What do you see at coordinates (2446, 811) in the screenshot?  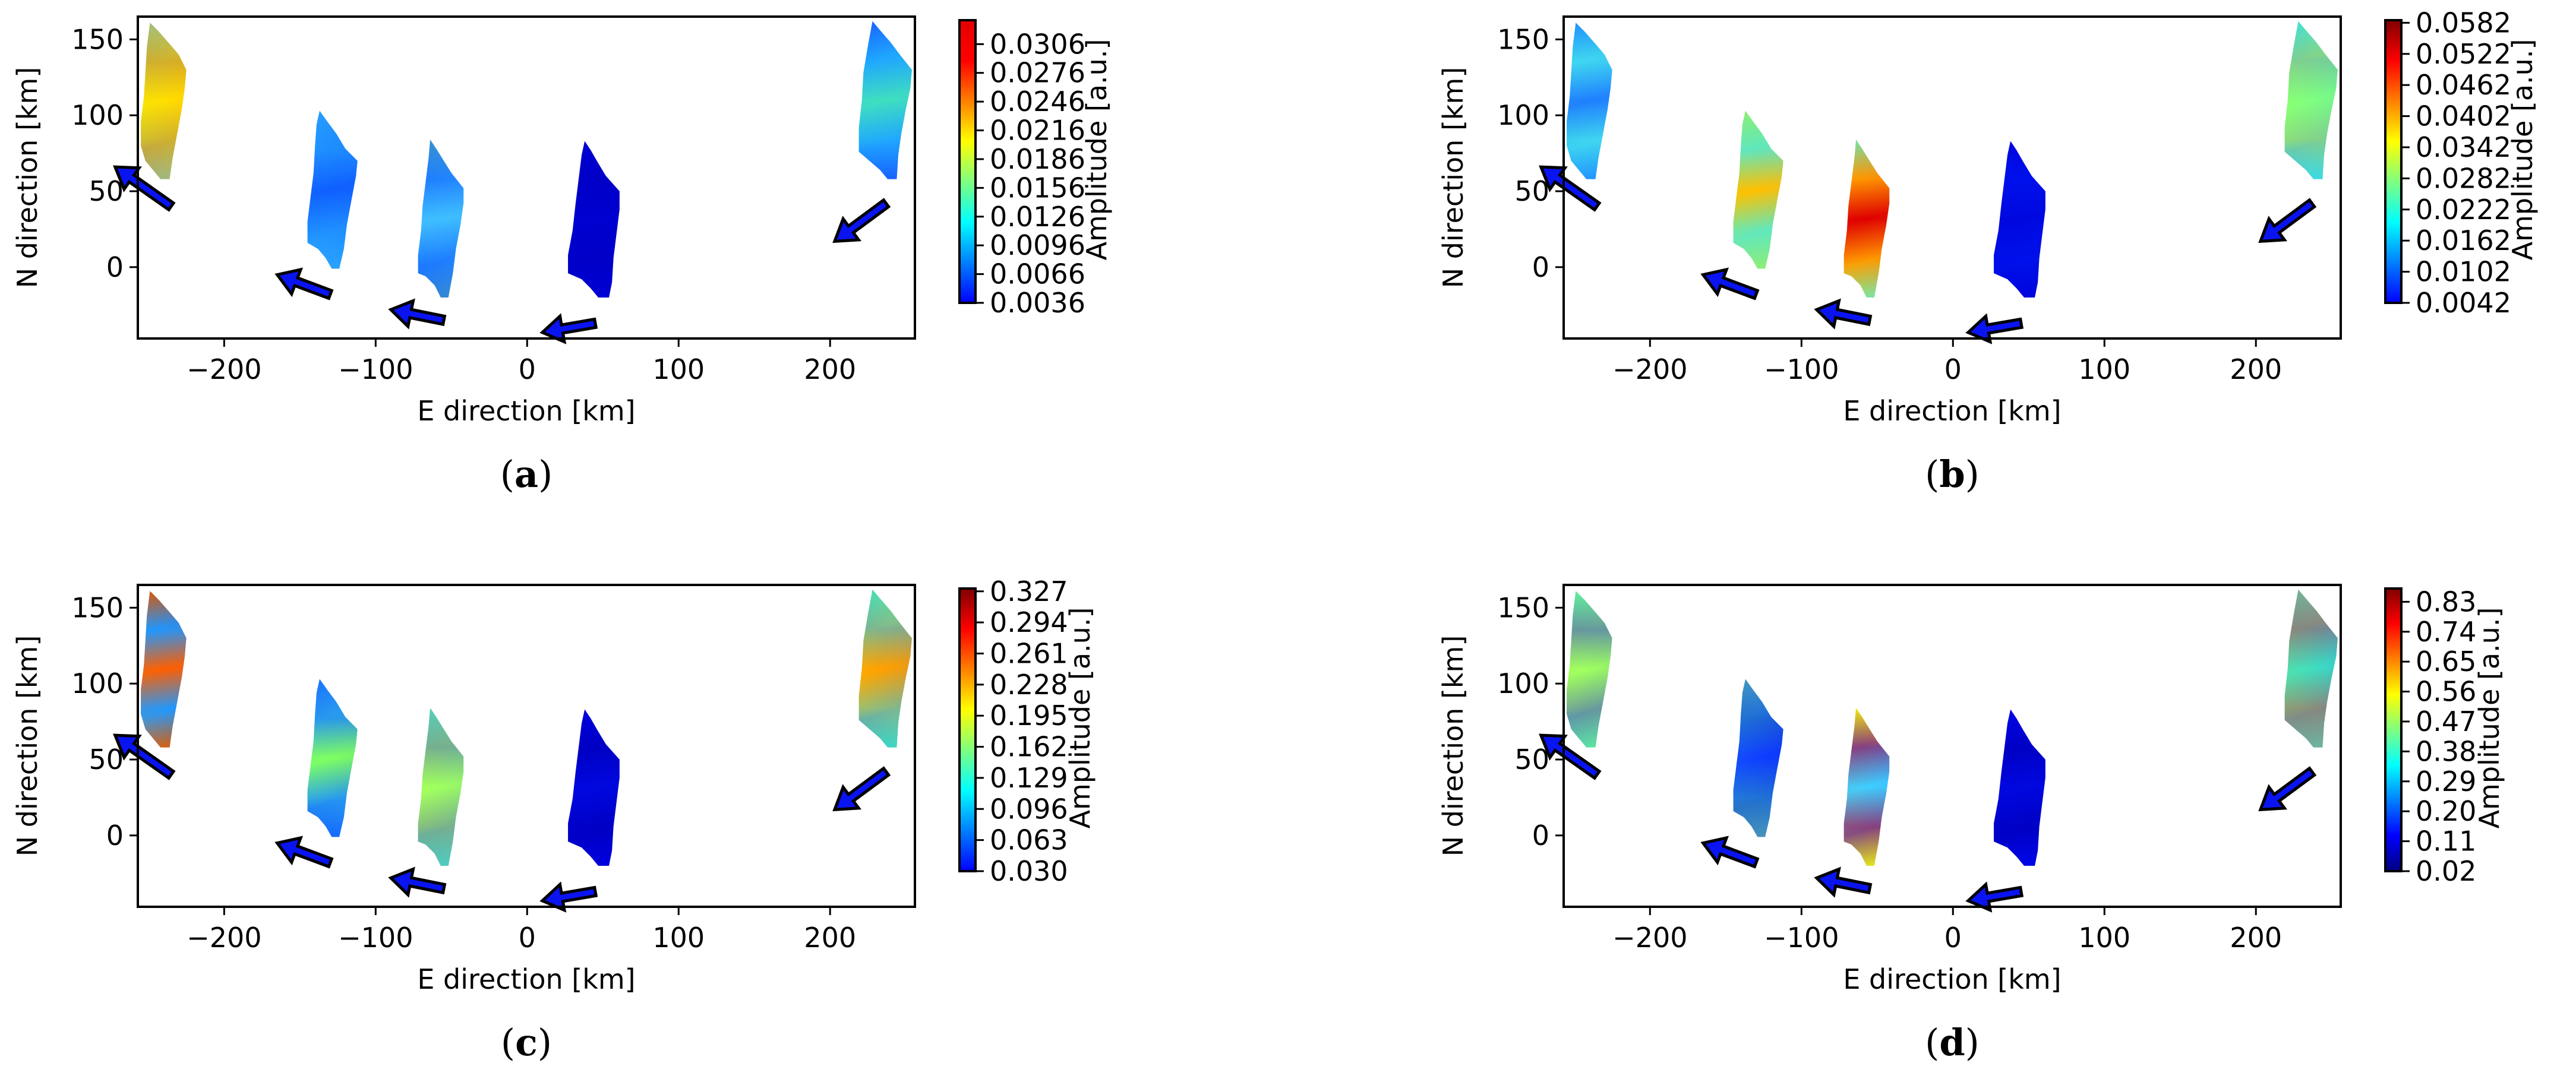 I see `colorbar-tick-label: 0.20` at bounding box center [2446, 811].